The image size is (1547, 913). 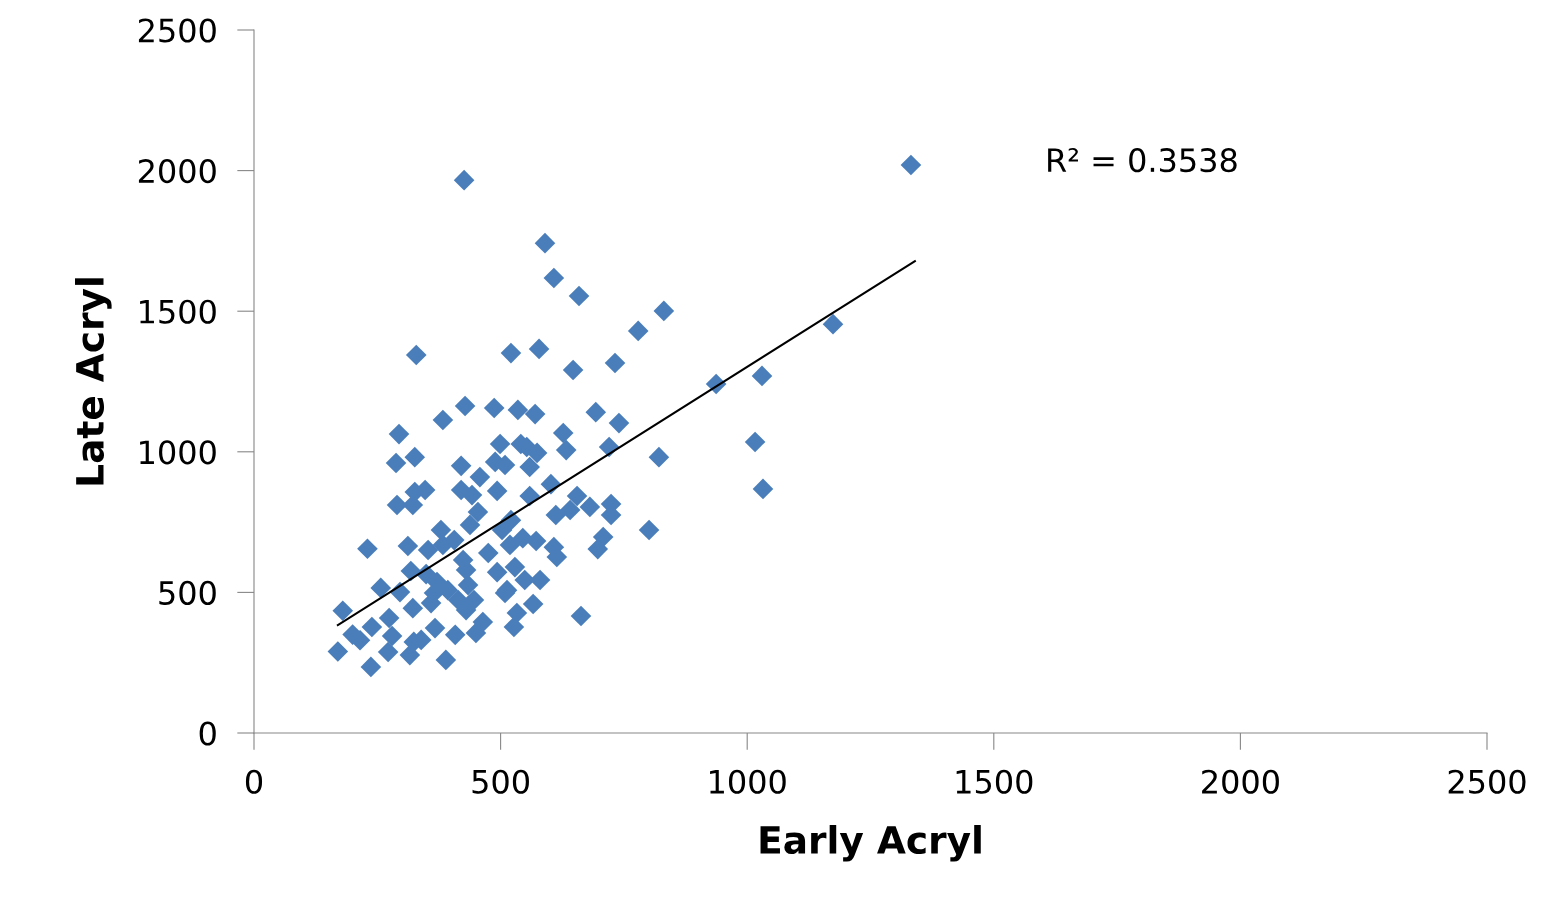 I want to click on y-axis-title: Late Acryl, so click(x=93, y=381).